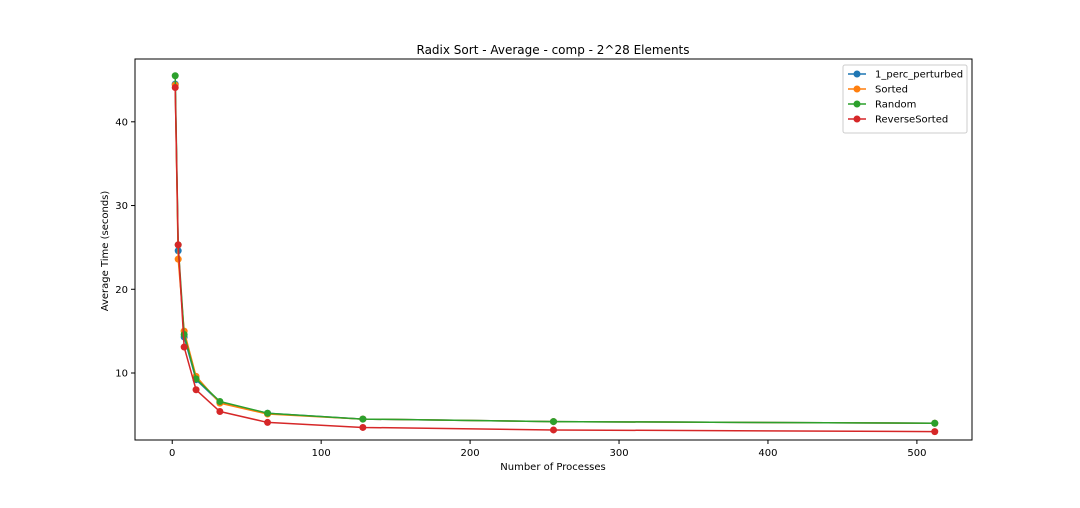 Image resolution: width=1080 pixels, height=508 pixels. Describe the element at coordinates (911, 120) in the screenshot. I see `legend-label: ReverseSorted` at that location.